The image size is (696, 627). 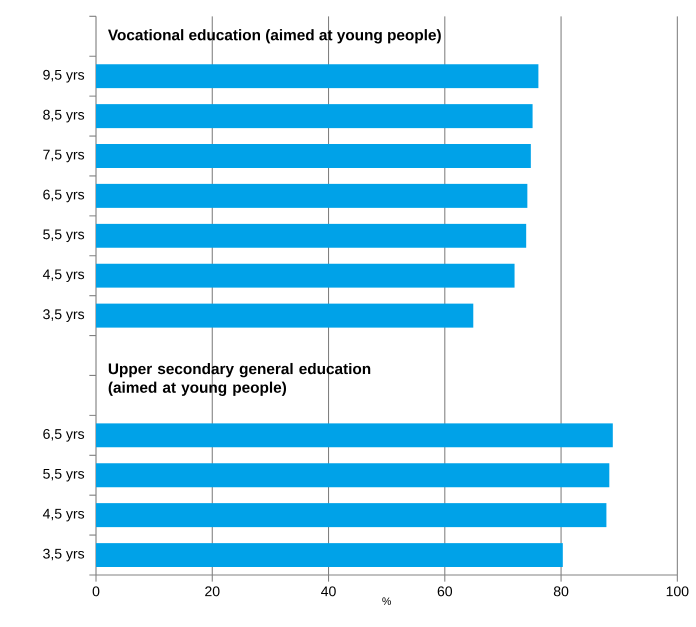 What do you see at coordinates (274, 36) in the screenshot?
I see `annotation: Vocational education (aimed at young people)` at bounding box center [274, 36].